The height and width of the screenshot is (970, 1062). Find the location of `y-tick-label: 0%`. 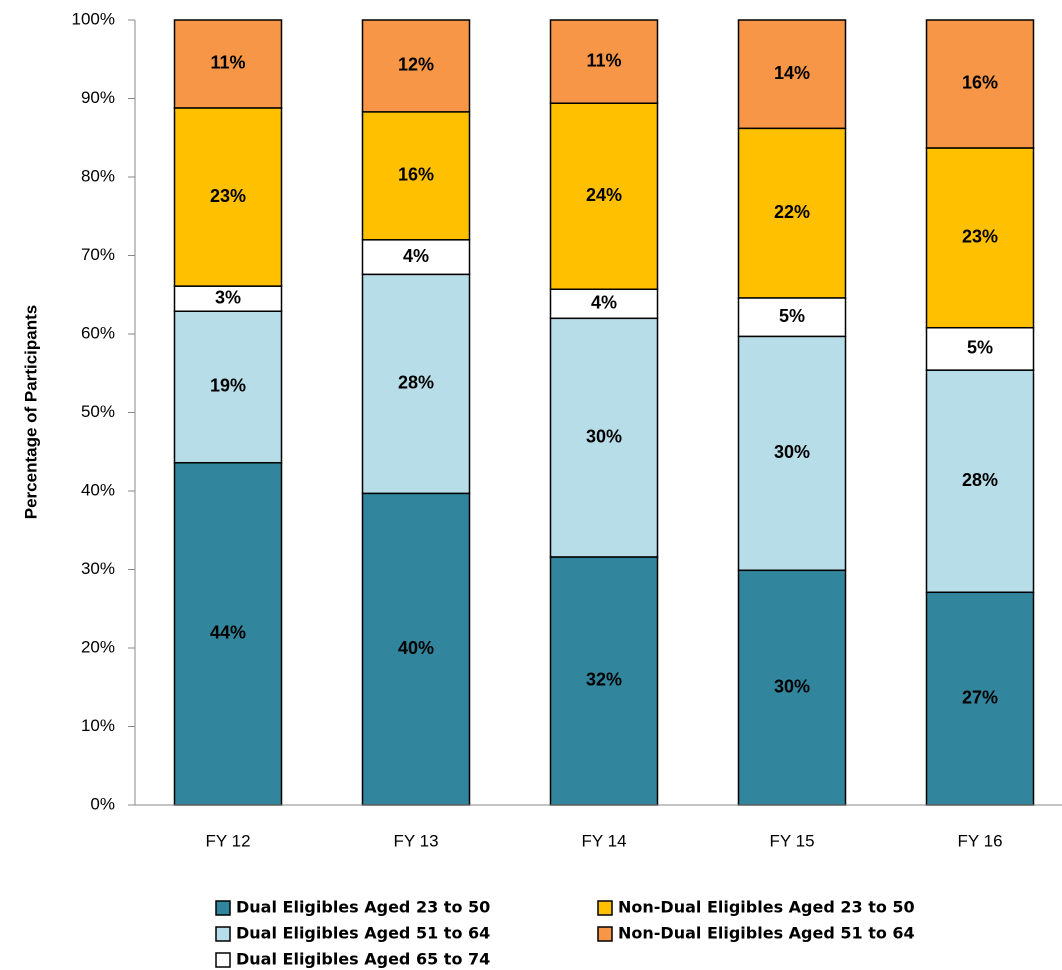

y-tick-label: 0% is located at coordinates (102, 803).